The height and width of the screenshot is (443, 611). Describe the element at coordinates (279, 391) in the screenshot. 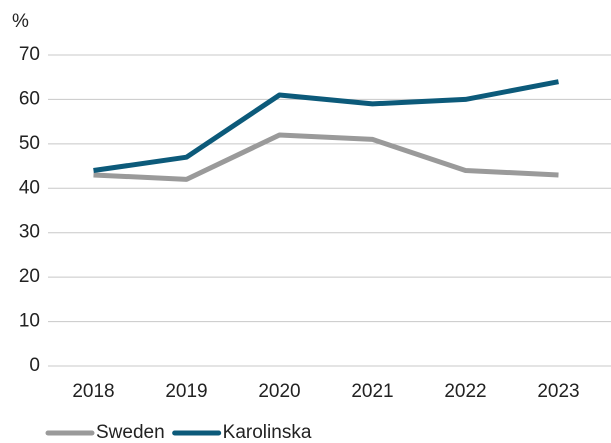

I see `x-tick-label: 2020` at that location.